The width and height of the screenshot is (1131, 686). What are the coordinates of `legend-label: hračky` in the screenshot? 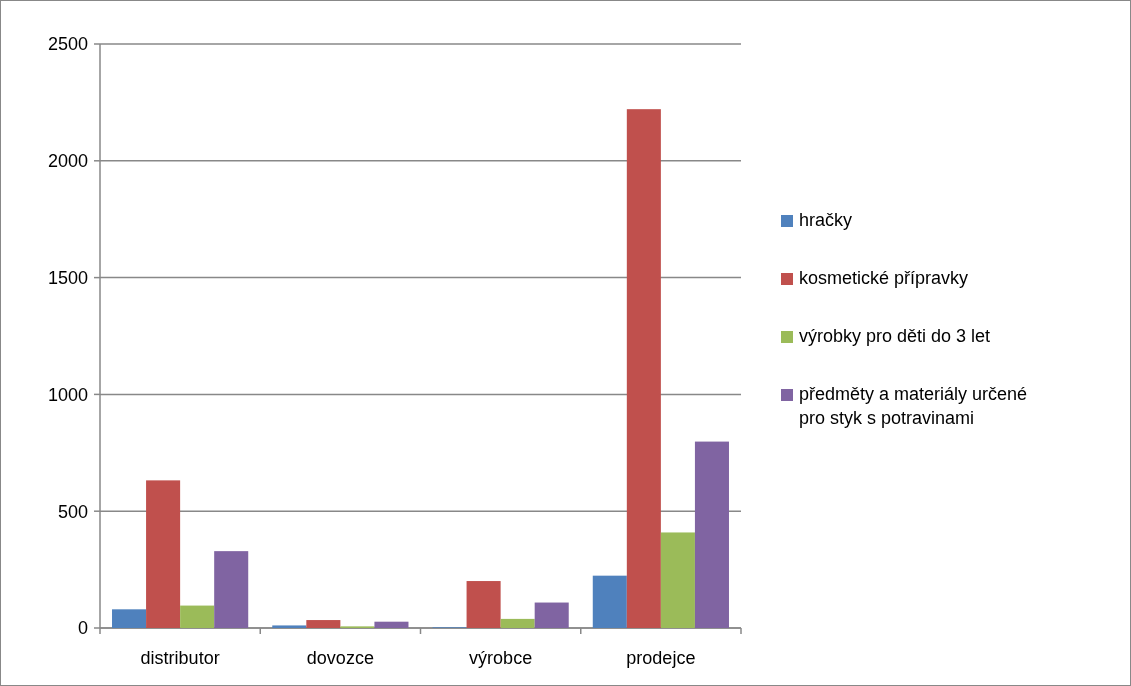 It's located at (826, 220).